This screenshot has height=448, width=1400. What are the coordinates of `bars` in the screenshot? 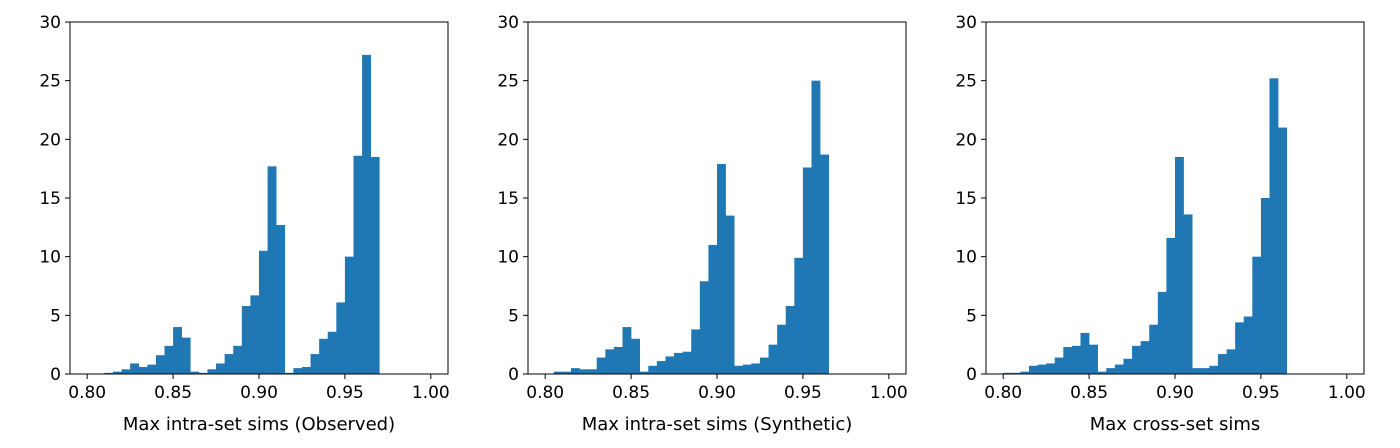 It's located at (242, 214).